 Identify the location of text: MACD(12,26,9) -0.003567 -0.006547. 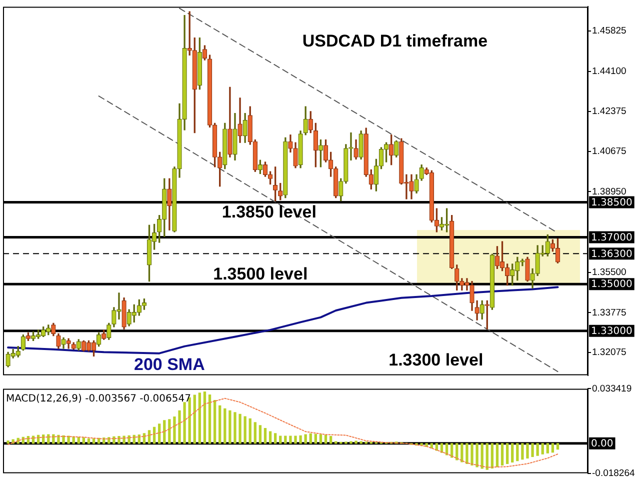
(98, 398).